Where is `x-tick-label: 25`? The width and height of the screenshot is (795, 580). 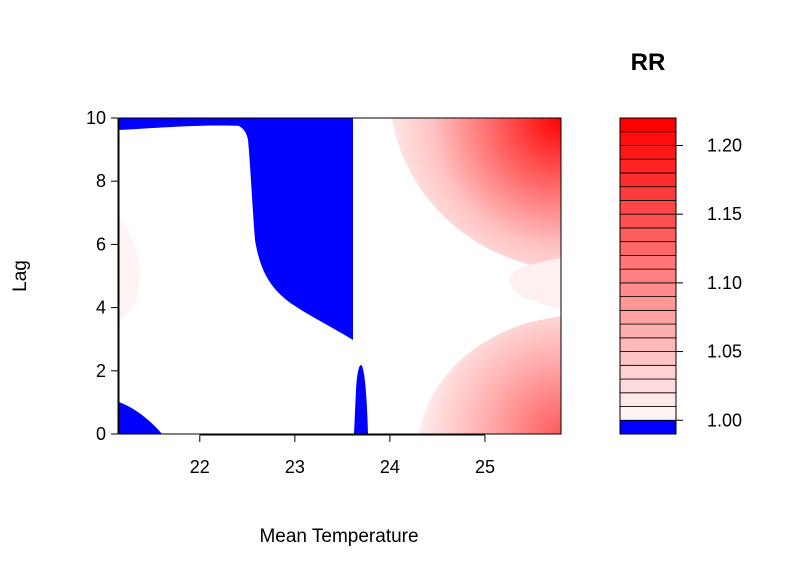 x-tick-label: 25 is located at coordinates (485, 467).